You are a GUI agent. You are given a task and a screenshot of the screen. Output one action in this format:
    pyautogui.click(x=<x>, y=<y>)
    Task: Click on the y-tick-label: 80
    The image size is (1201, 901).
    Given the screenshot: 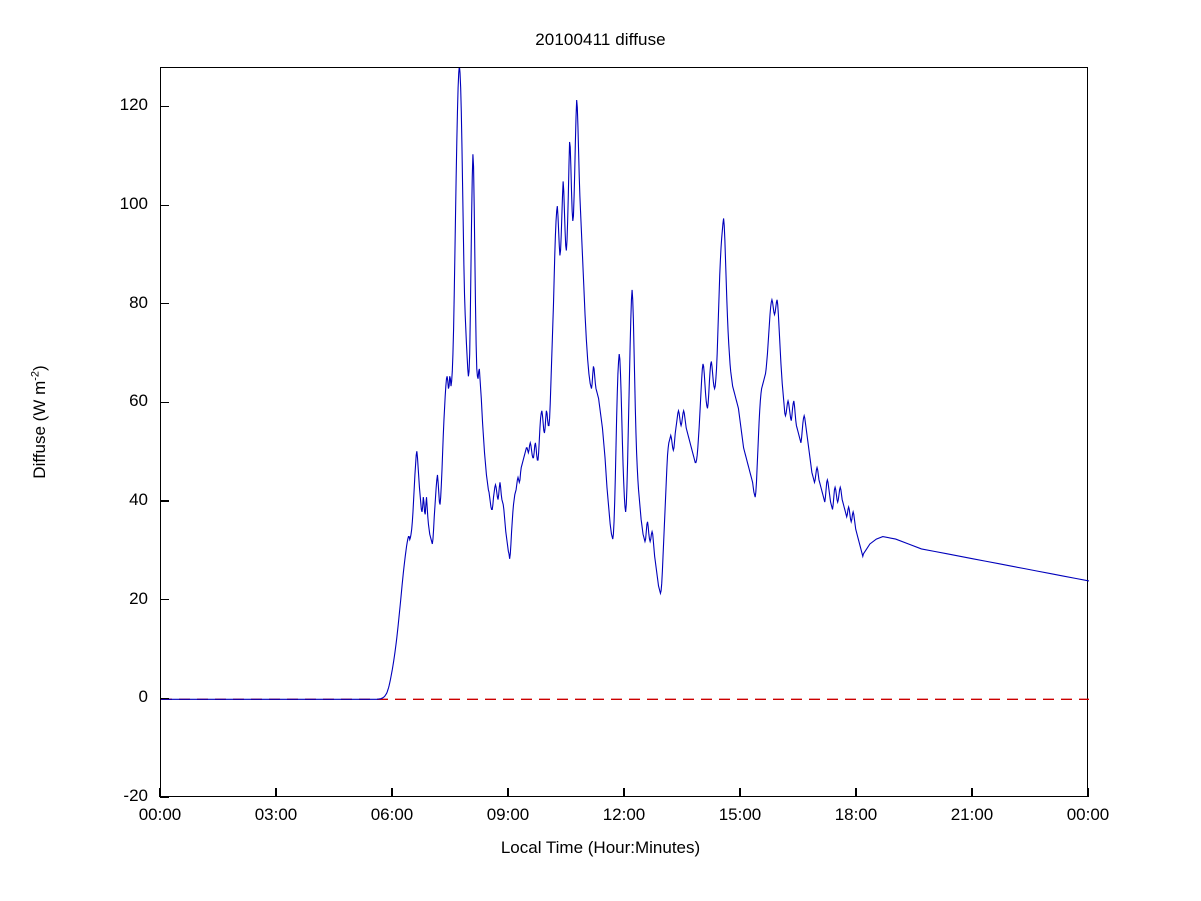 What is the action you would take?
    pyautogui.click(x=138, y=302)
    